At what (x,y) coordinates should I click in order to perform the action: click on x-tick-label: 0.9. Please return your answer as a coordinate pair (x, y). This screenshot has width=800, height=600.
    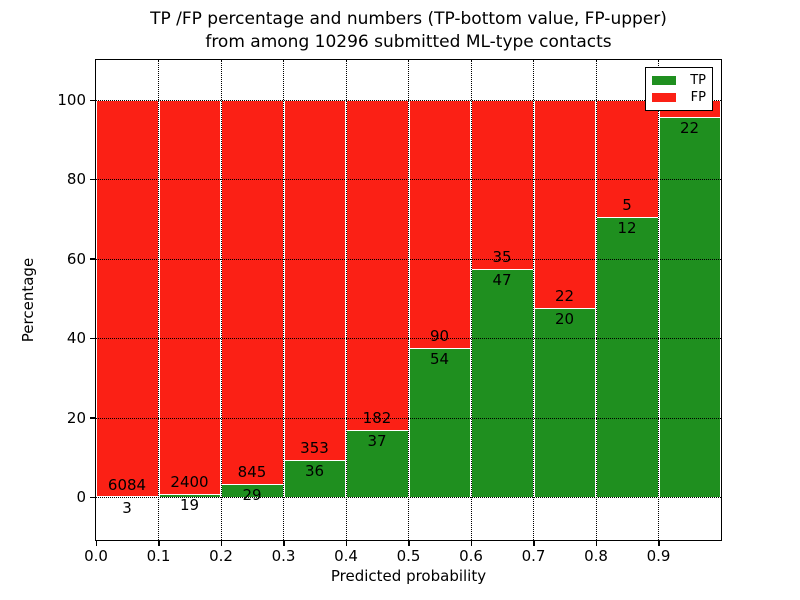
    Looking at the image, I should click on (658, 556).